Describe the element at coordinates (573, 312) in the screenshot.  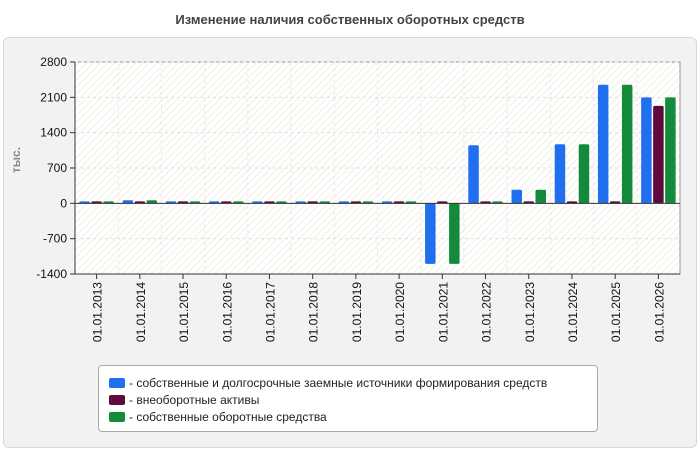
I see `x-tick-label: 01.01.2024` at that location.